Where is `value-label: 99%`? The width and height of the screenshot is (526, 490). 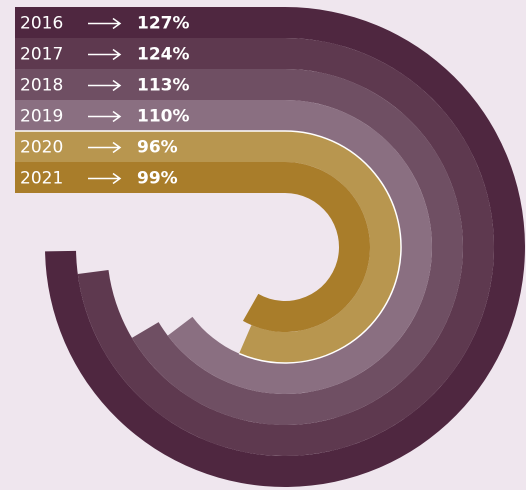
value-label: 99% is located at coordinates (157, 179).